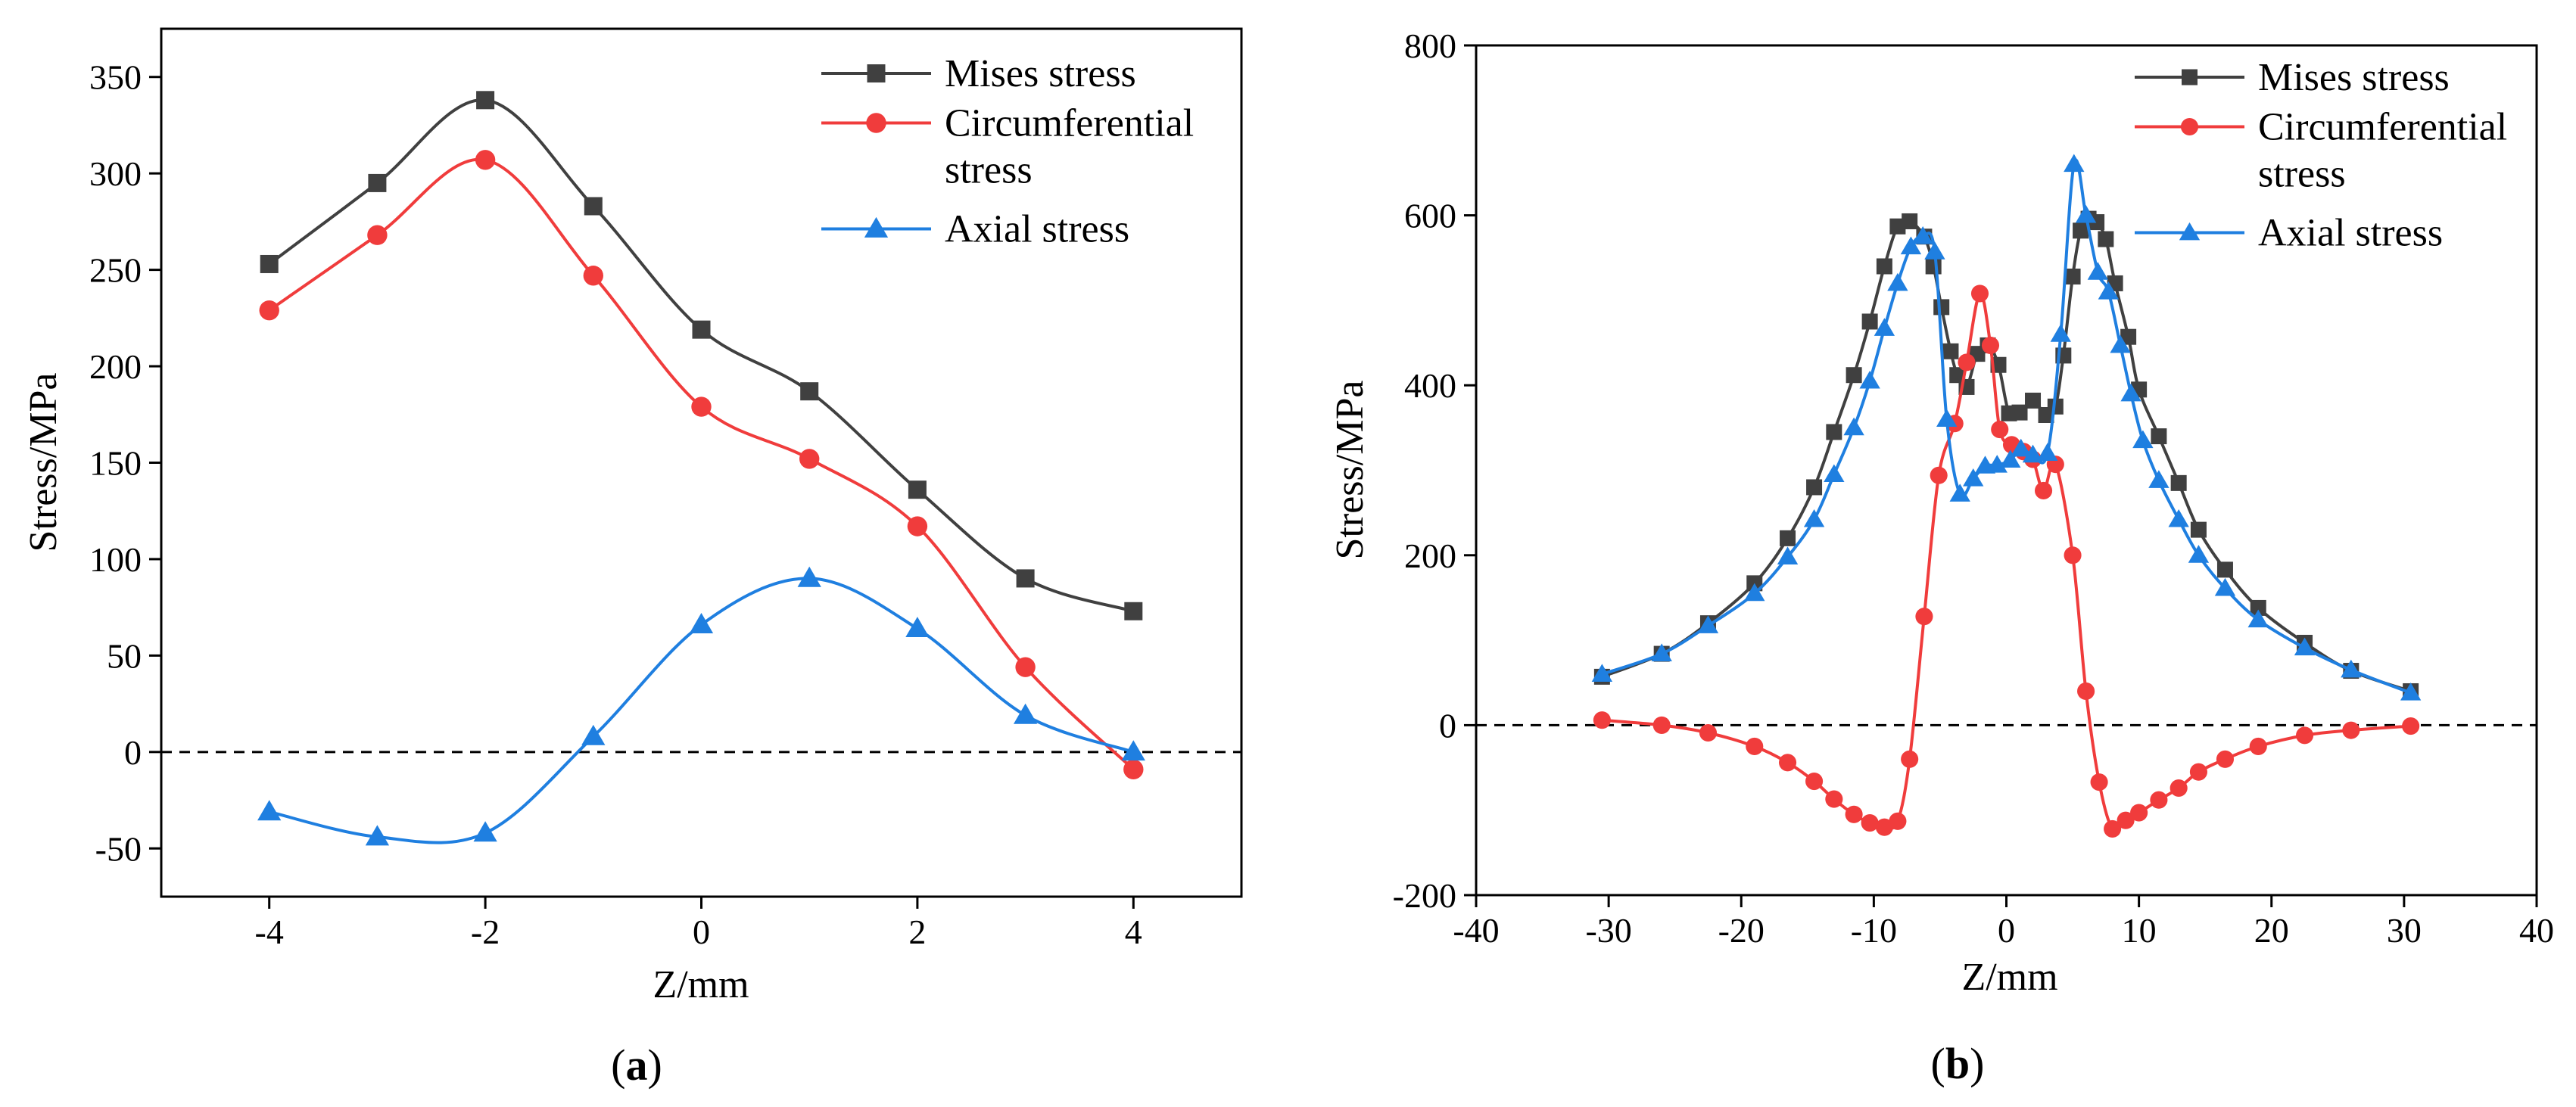 Image resolution: width=2576 pixels, height=1107 pixels. Describe the element at coordinates (133, 752) in the screenshot. I see `y-tick-label: 0` at that location.